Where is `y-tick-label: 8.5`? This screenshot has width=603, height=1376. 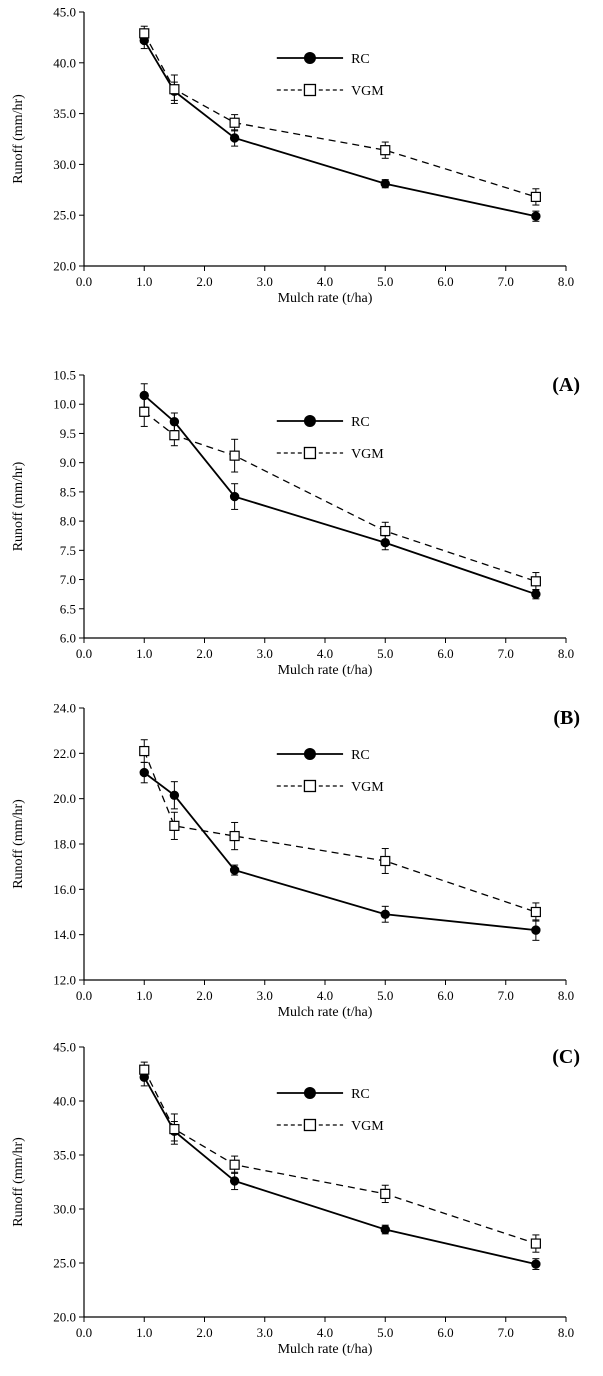 y-tick-label: 8.5 is located at coordinates (68, 491).